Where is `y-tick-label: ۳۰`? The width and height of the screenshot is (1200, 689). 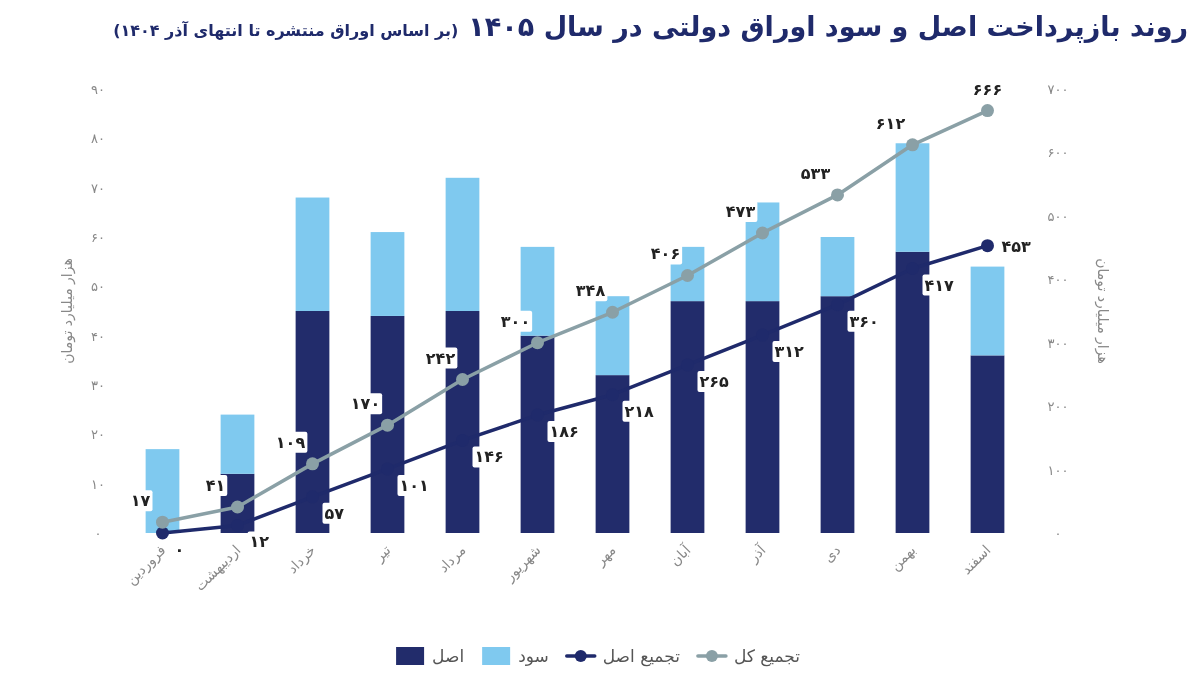
y-tick-label: ۳۰ is located at coordinates (98, 385).